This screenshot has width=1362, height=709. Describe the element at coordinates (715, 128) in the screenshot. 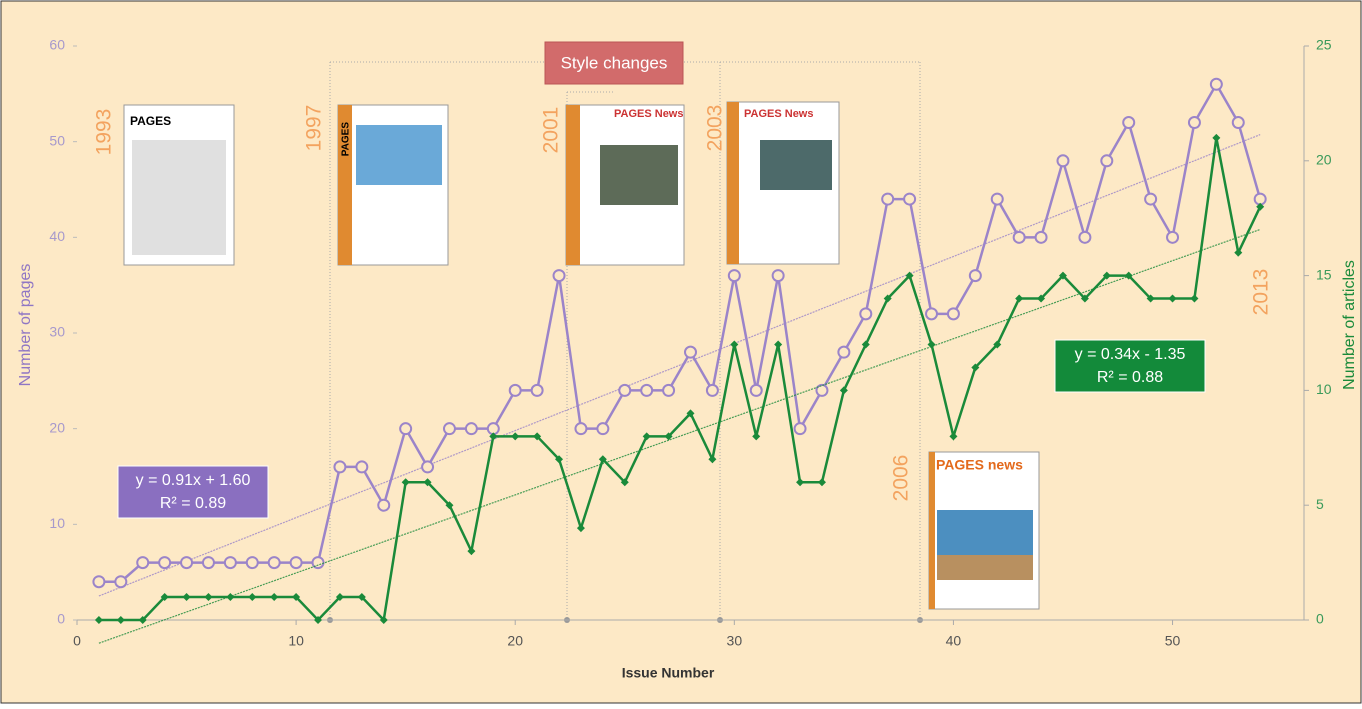

I see `year-label: 2003` at that location.